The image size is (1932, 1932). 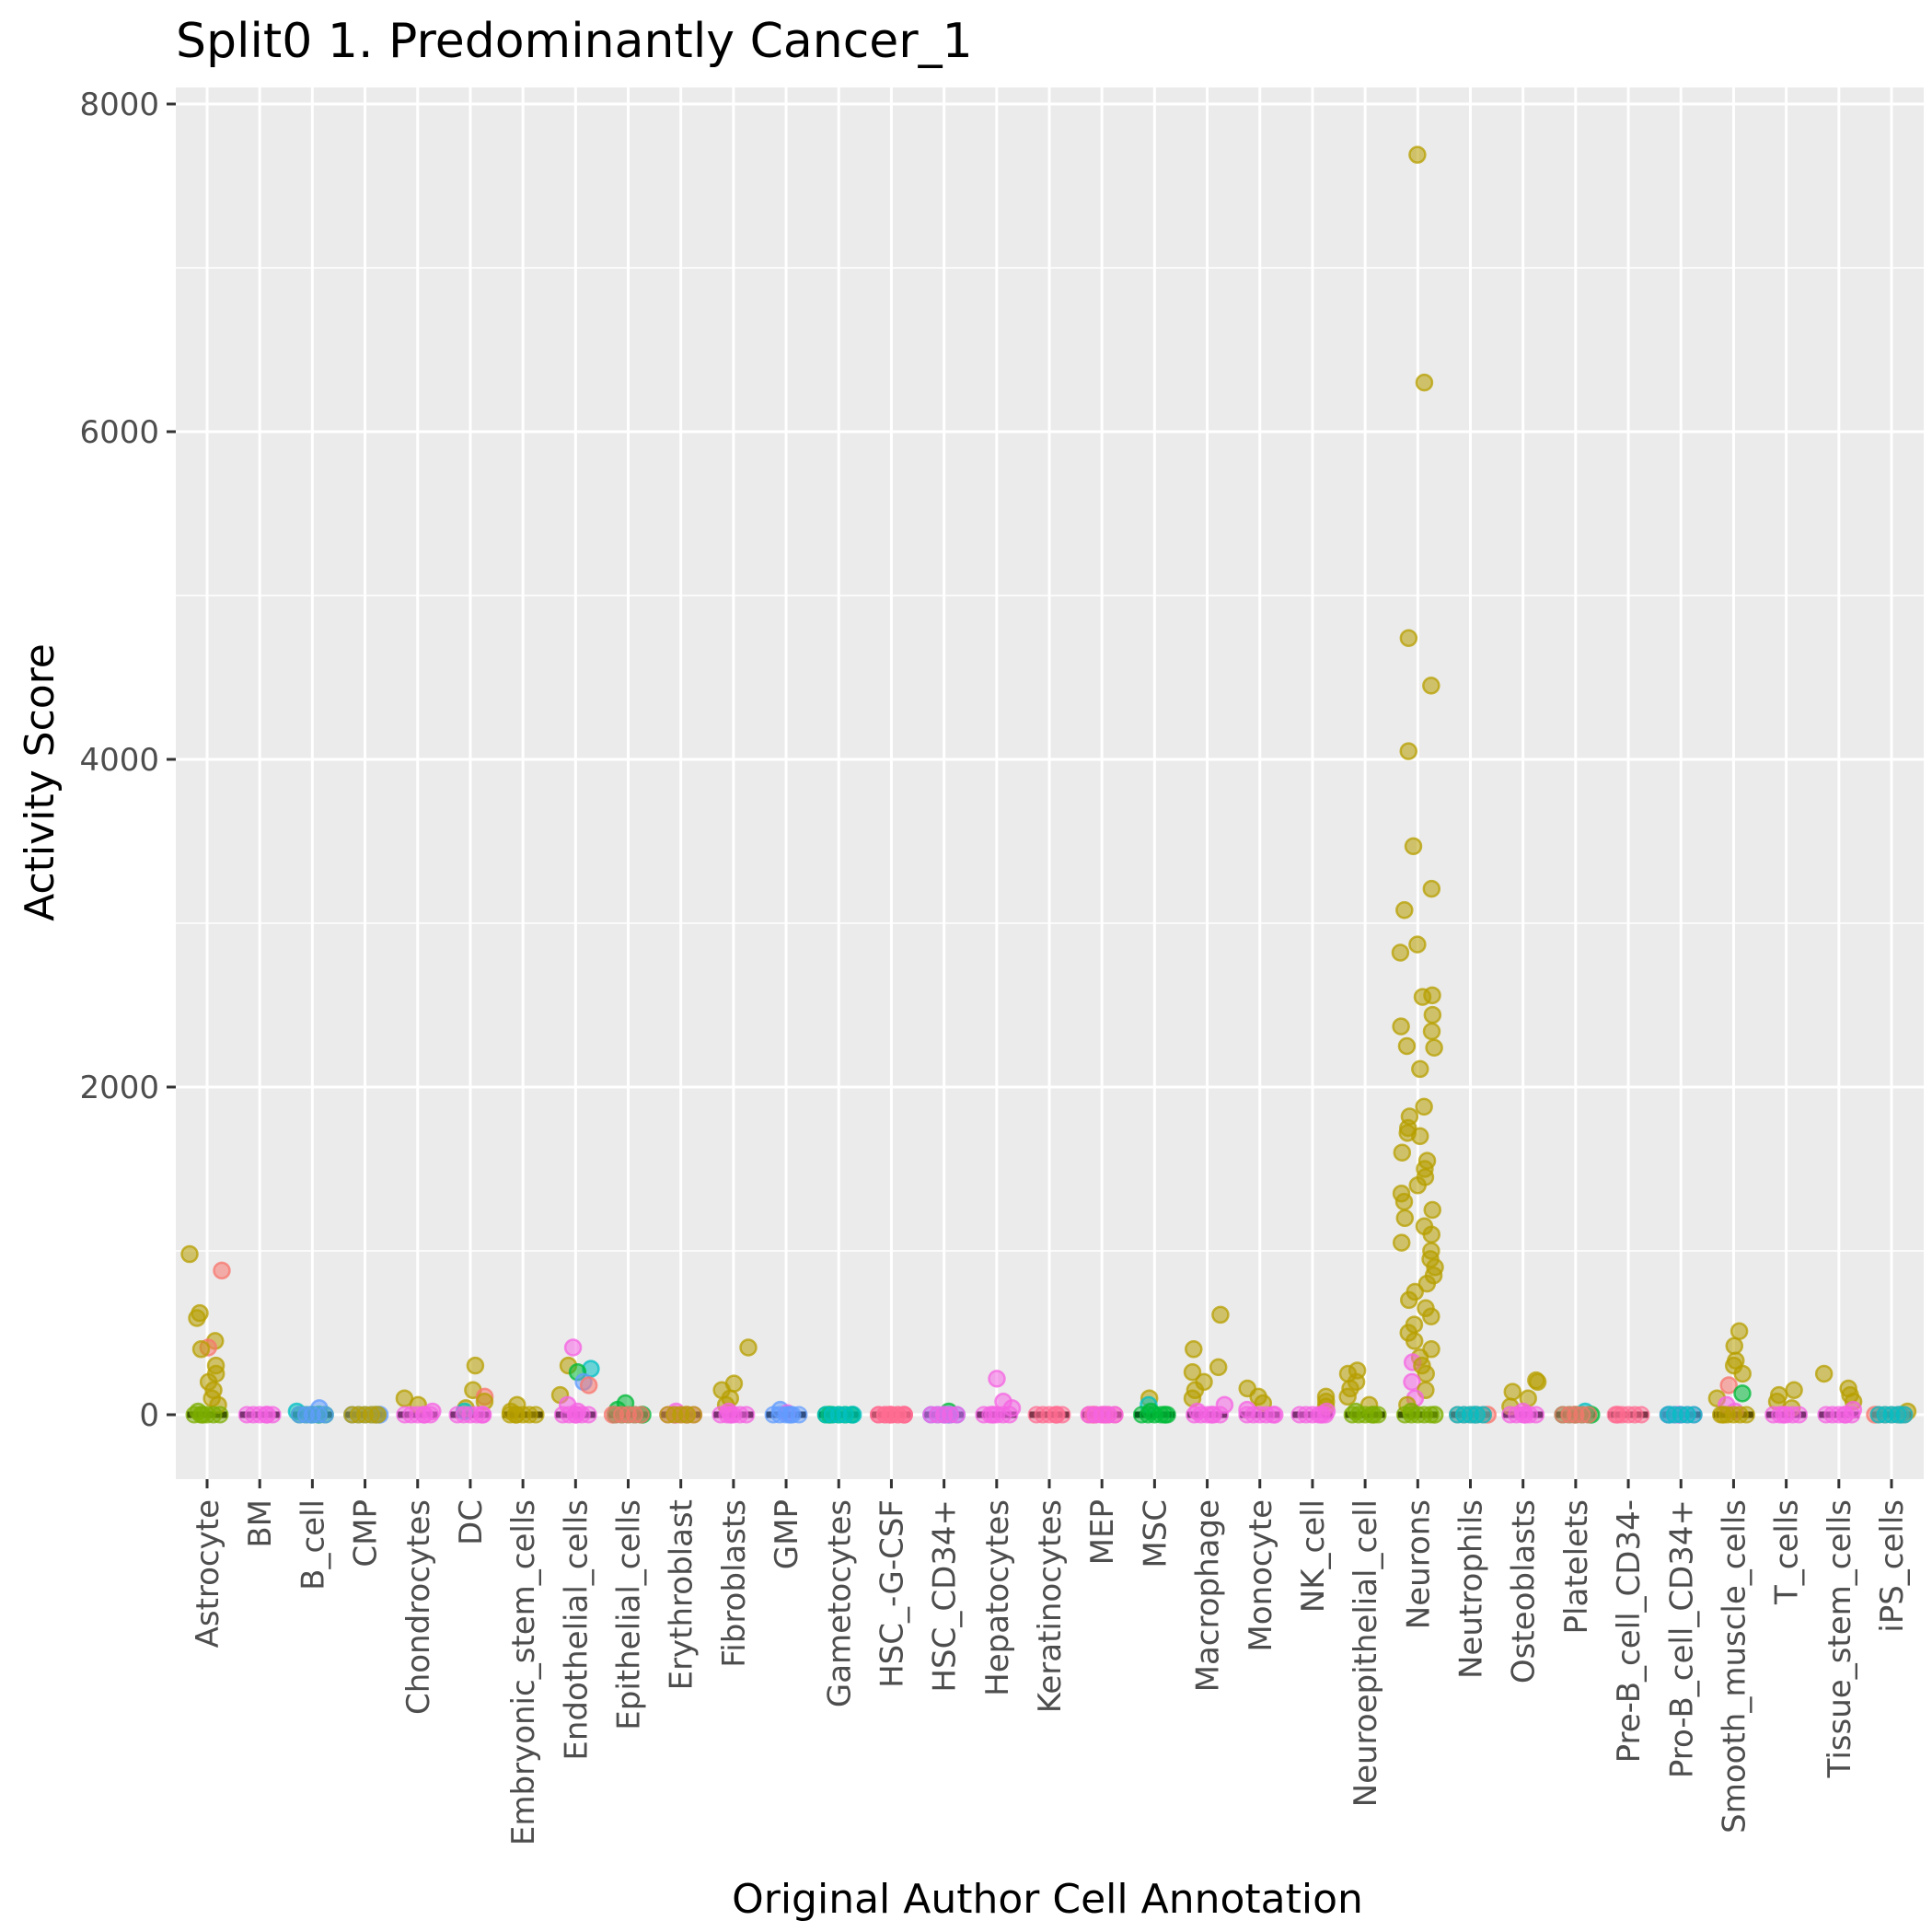 I want to click on x-tick-label: Pro-B_cell_CD34+, so click(x=1681, y=1639).